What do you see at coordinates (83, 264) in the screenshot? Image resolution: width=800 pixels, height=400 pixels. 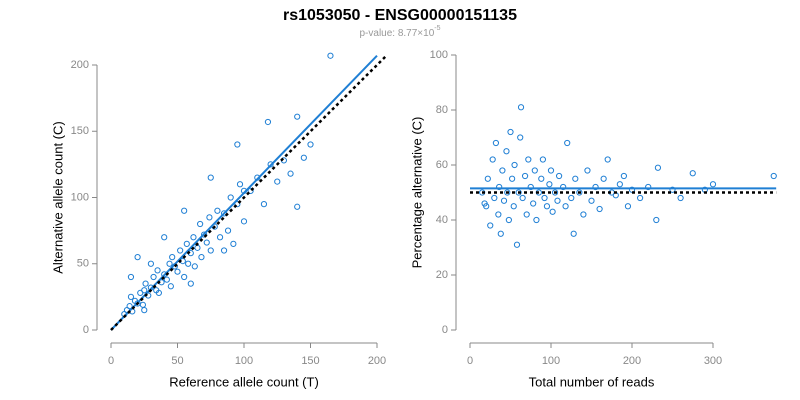 I see `y-tick-label: 50` at bounding box center [83, 264].